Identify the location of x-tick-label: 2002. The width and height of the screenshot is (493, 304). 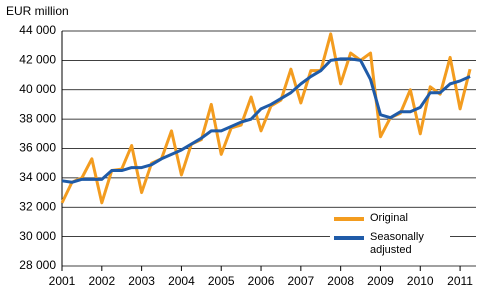
(101, 281).